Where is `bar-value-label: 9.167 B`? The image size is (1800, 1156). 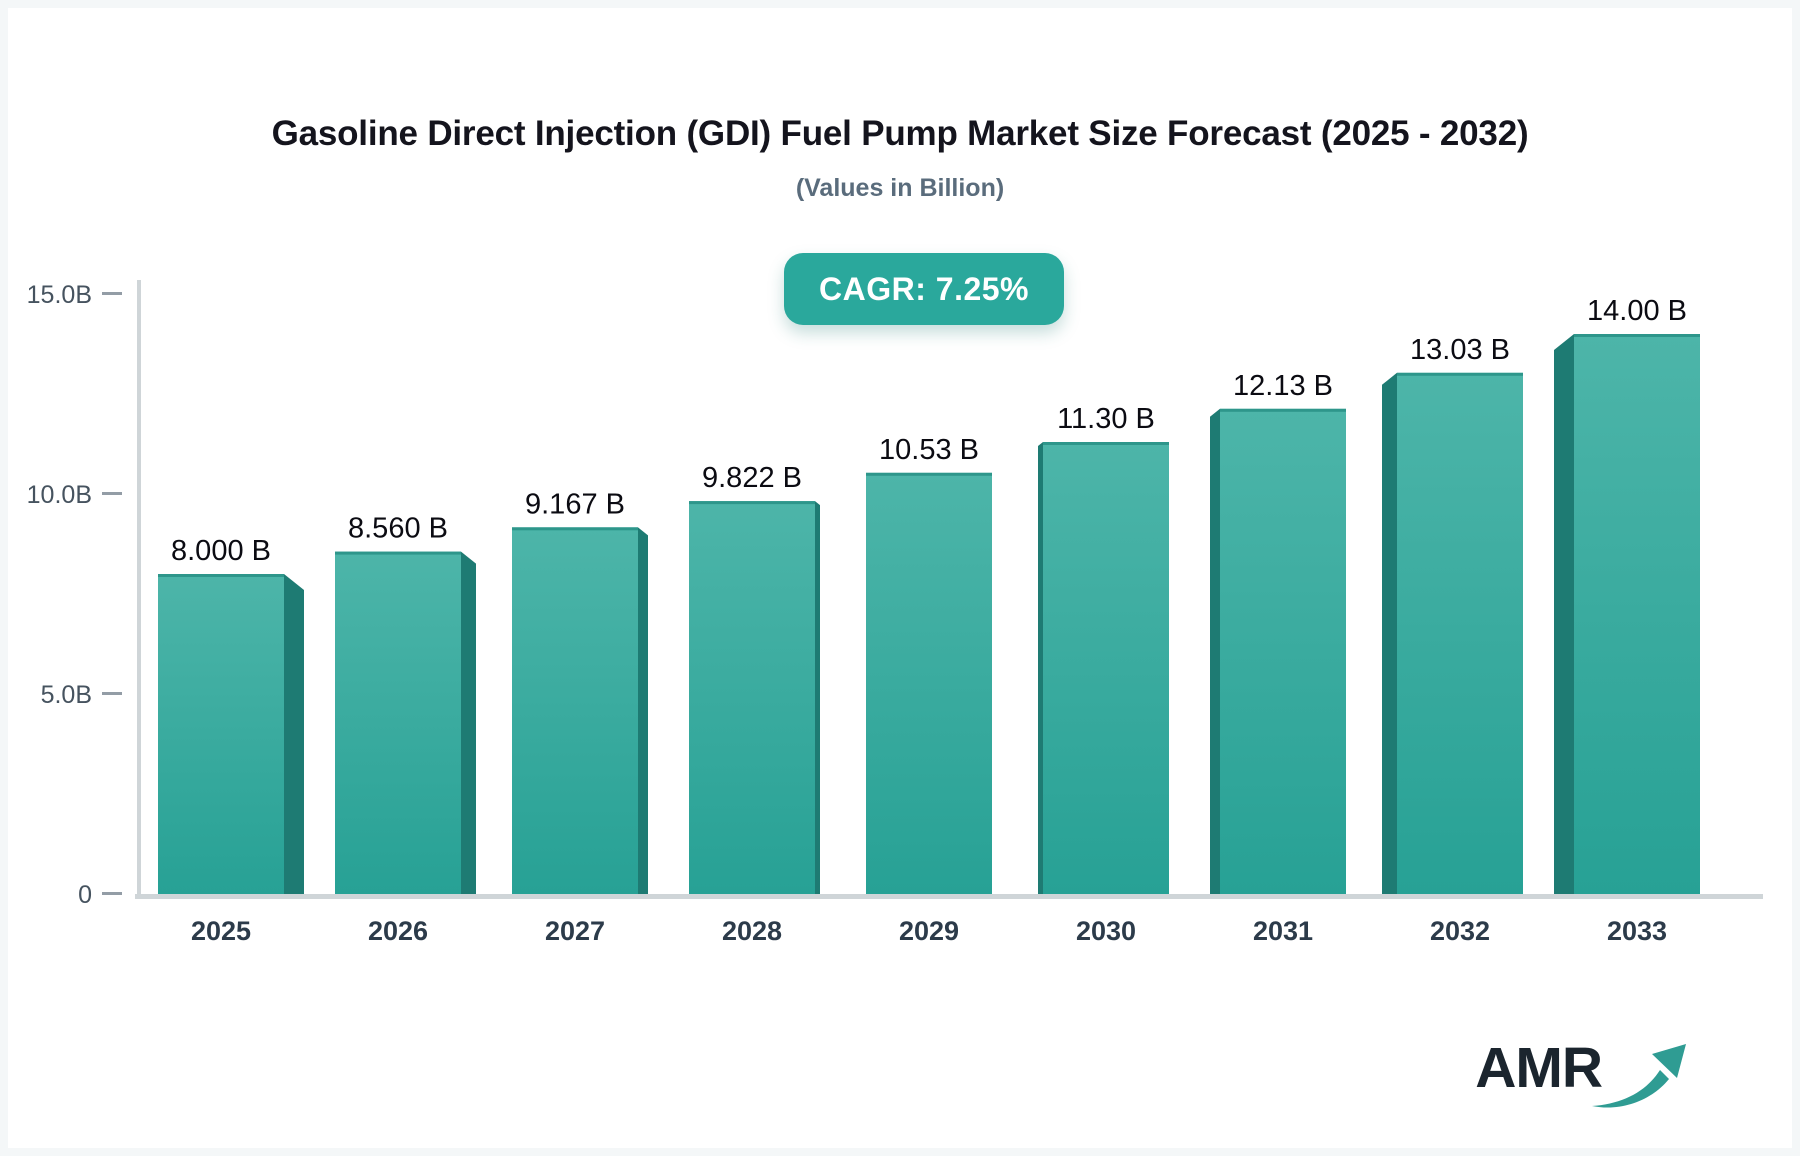
bar-value-label: 9.167 B is located at coordinates (575, 504).